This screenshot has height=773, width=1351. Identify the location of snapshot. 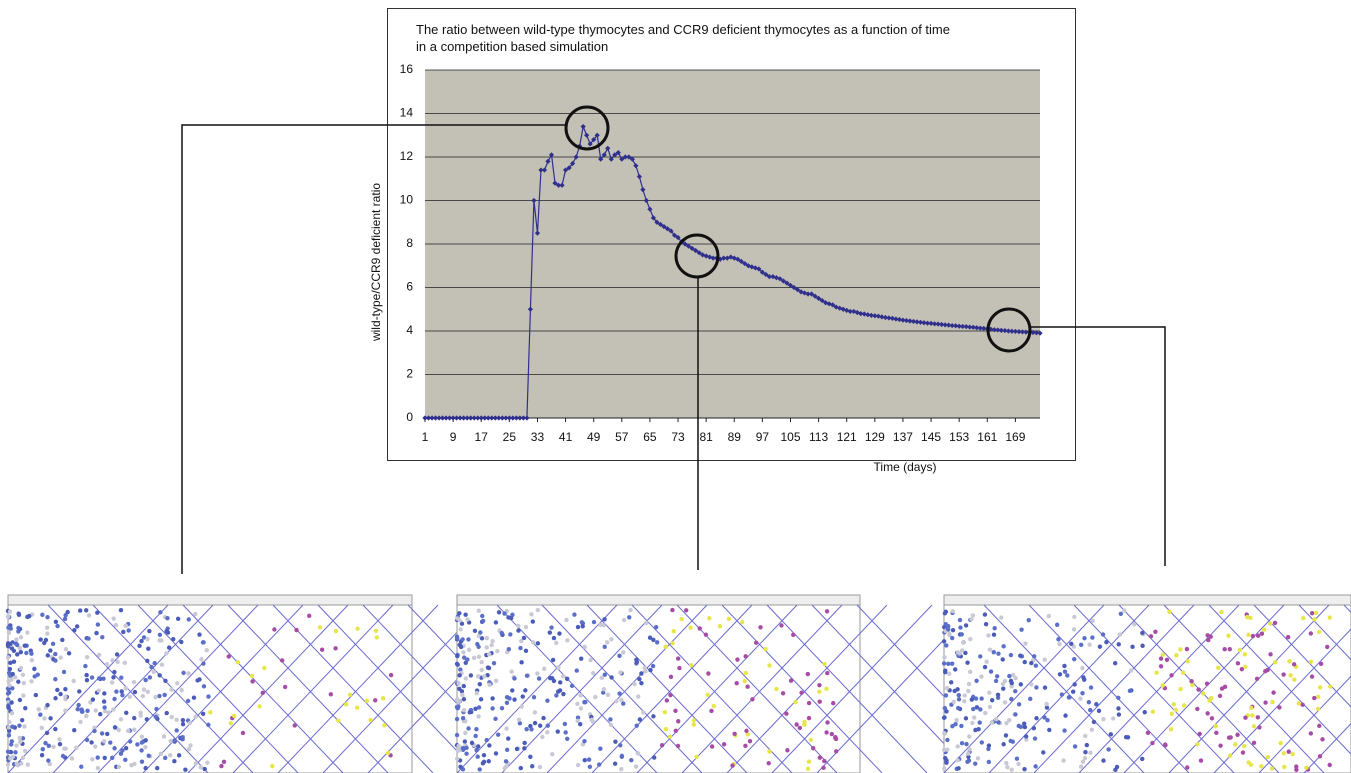
(736, 683).